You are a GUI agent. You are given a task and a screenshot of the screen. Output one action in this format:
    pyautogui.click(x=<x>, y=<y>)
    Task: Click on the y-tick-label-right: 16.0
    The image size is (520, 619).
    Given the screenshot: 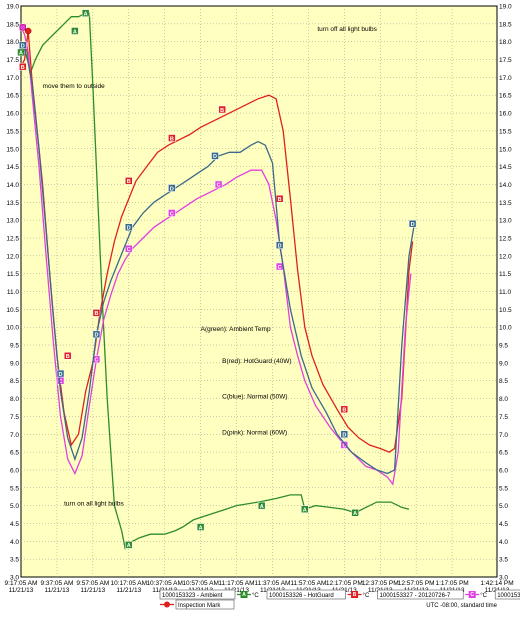 What is the action you would take?
    pyautogui.click(x=505, y=114)
    